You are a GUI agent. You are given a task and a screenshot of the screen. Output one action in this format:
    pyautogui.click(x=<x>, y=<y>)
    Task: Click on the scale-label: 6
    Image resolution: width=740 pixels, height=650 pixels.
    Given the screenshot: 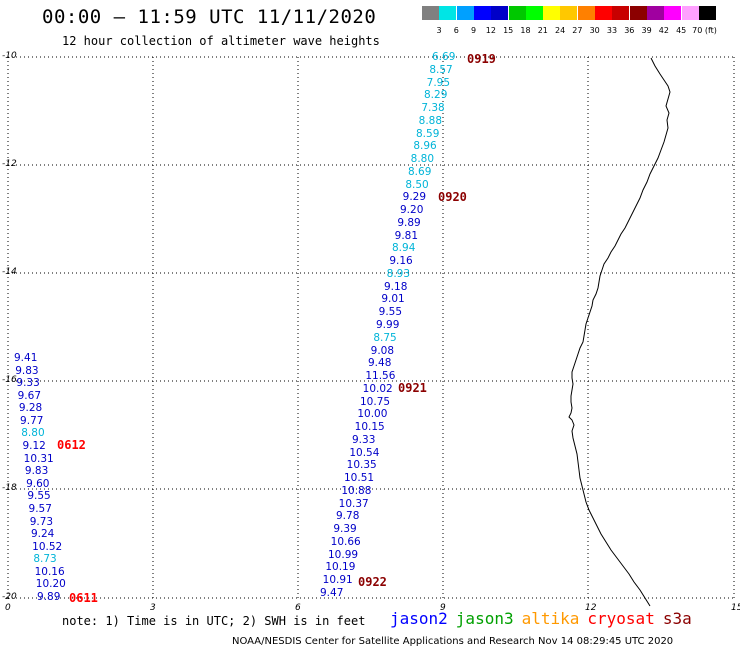 What is the action you would take?
    pyautogui.click(x=456, y=30)
    